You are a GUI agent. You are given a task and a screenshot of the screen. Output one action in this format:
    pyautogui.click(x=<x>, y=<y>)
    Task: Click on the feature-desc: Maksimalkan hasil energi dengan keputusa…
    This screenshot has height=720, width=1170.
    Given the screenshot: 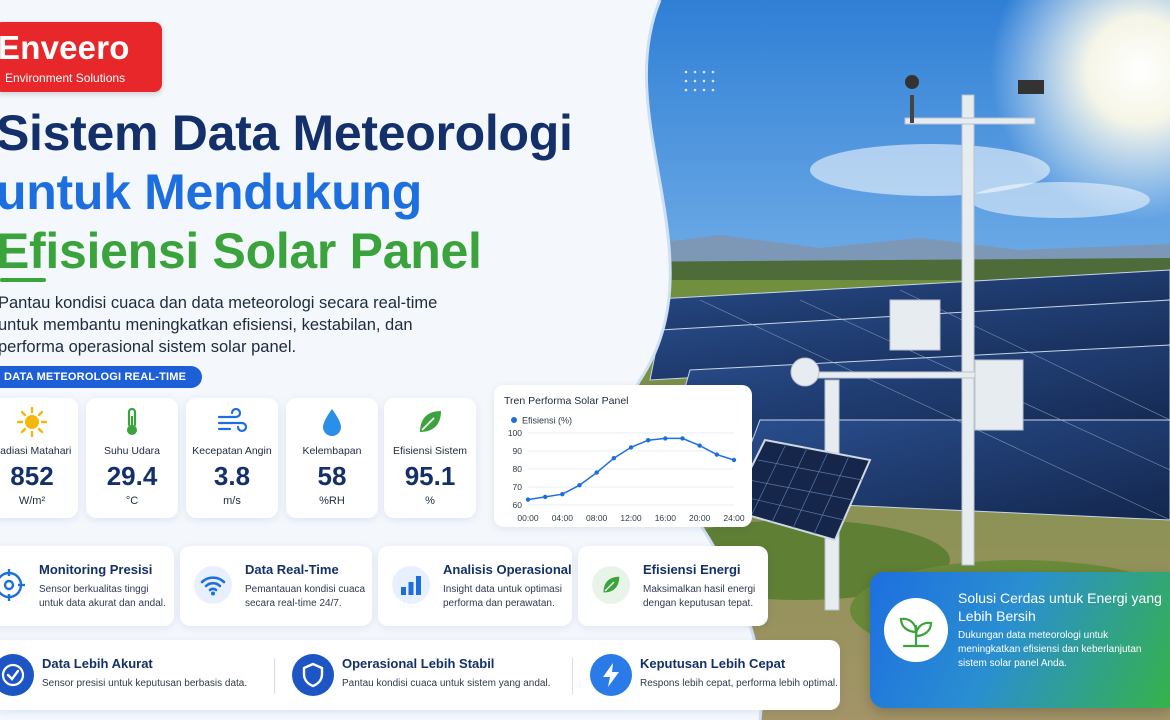 What is the action you would take?
    pyautogui.click(x=699, y=596)
    